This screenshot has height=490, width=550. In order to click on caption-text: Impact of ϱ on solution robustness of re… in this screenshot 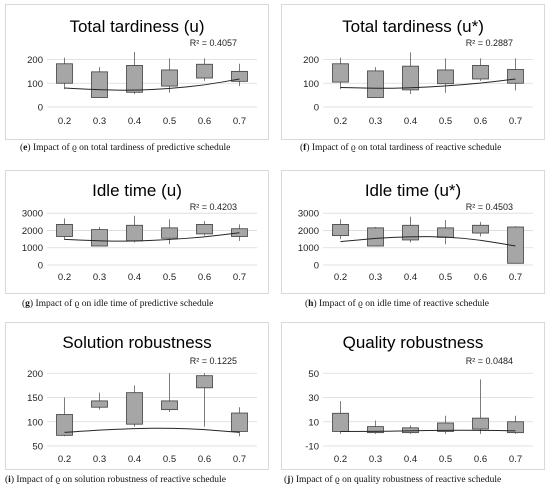, I will do `click(121, 480)`.